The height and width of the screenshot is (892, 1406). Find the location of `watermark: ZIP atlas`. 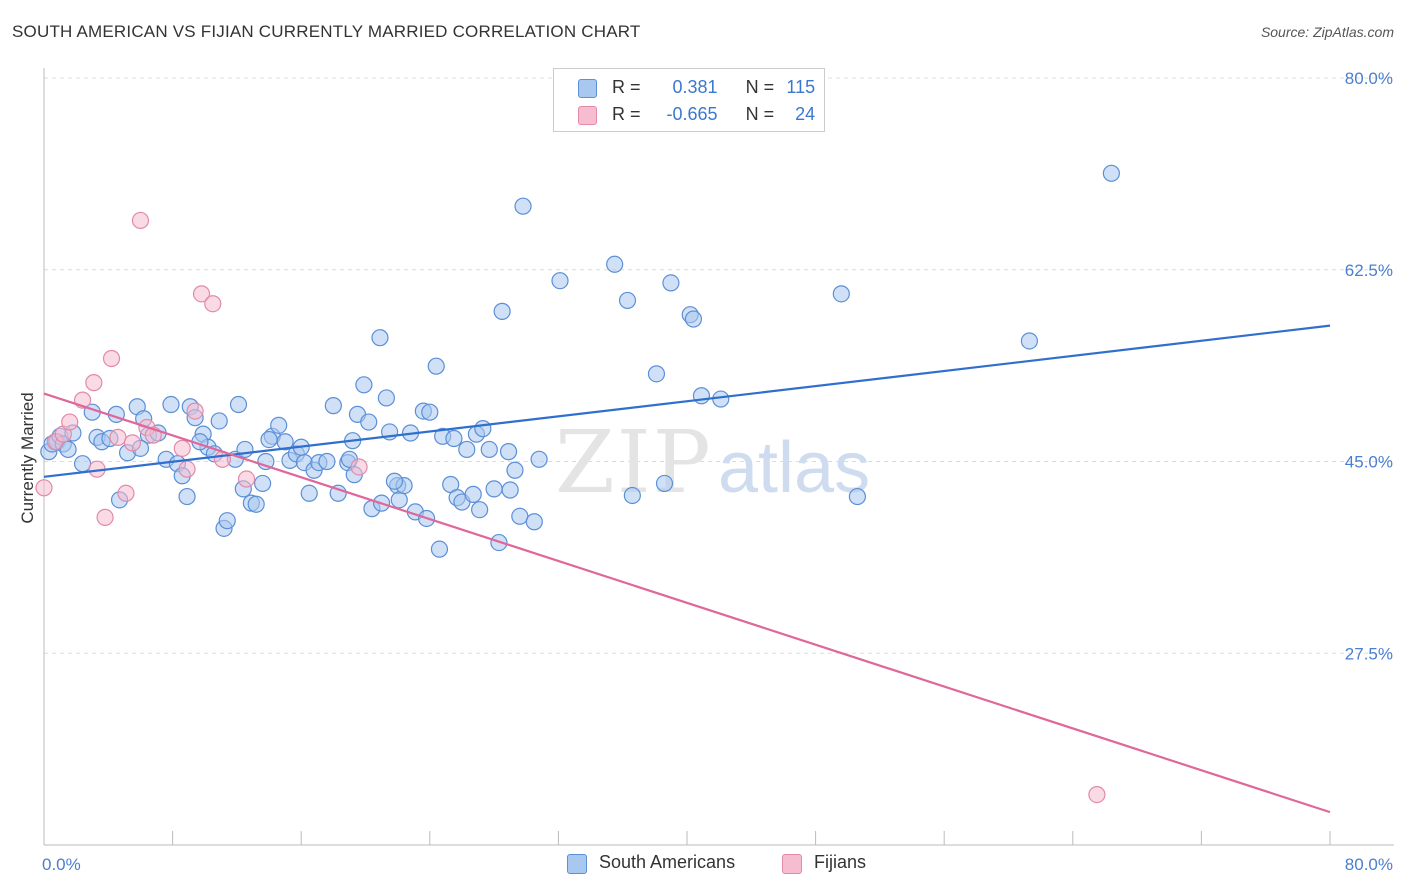

watermark: ZIP atlas is located at coordinates (712, 463).